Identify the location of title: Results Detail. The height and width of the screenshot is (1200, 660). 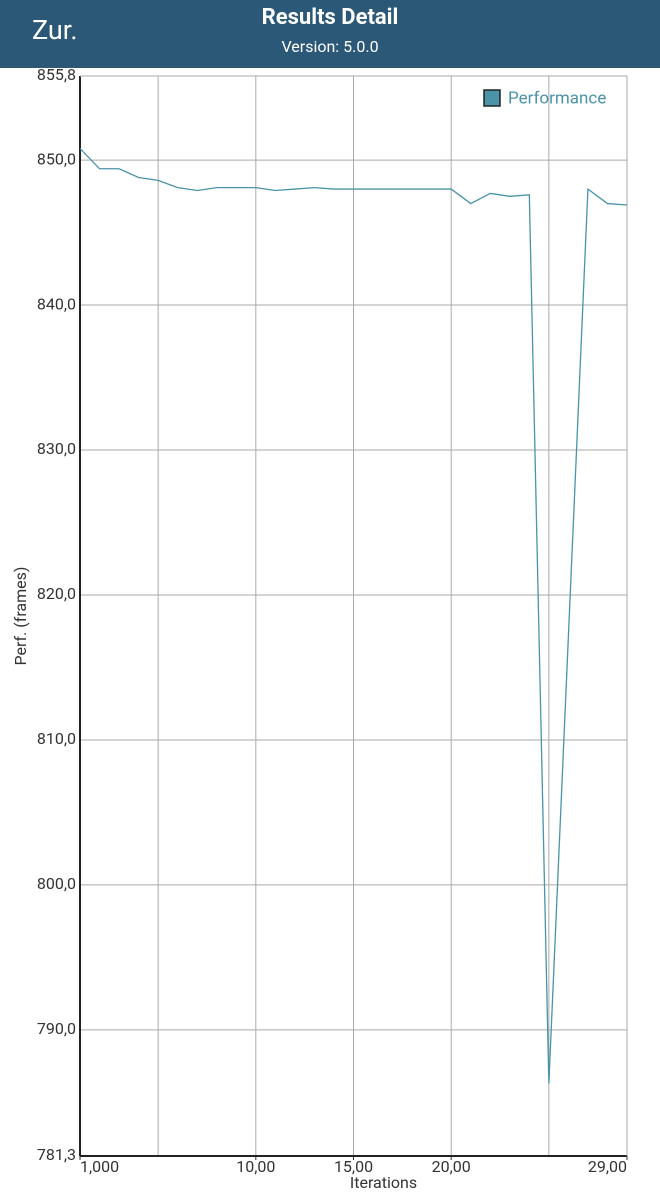
(330, 17).